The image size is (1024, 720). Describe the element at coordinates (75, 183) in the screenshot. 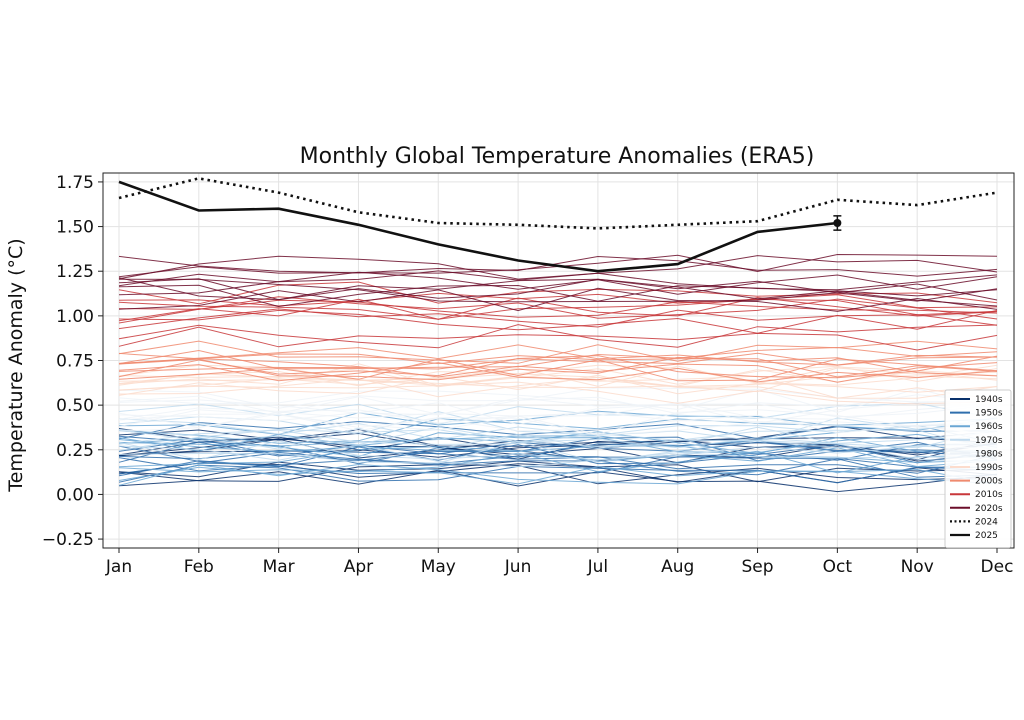

I see `y-tick-label: 1.75` at that location.